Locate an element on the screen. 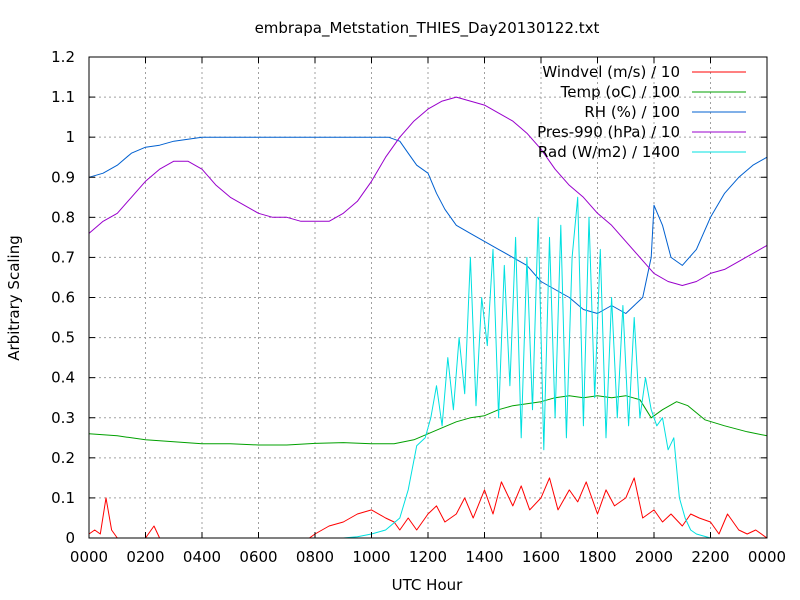 The width and height of the screenshot is (800, 600). y-tick-label: 0.6 is located at coordinates (63, 298).